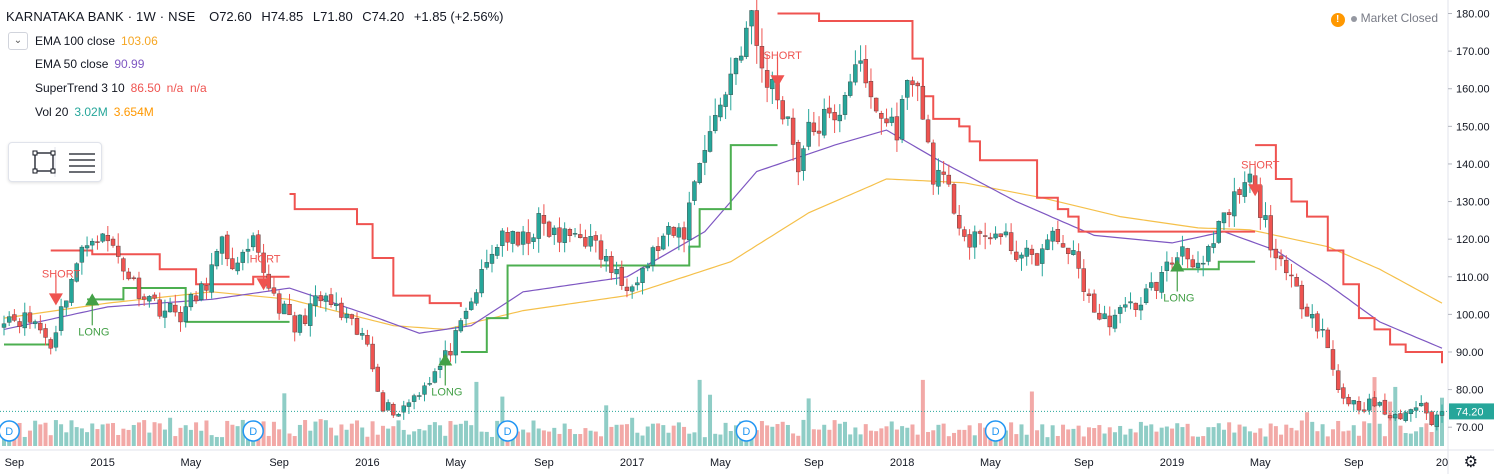 The image size is (1494, 474). What do you see at coordinates (1337, 20) in the screenshot?
I see `warning-icon: !` at bounding box center [1337, 20].